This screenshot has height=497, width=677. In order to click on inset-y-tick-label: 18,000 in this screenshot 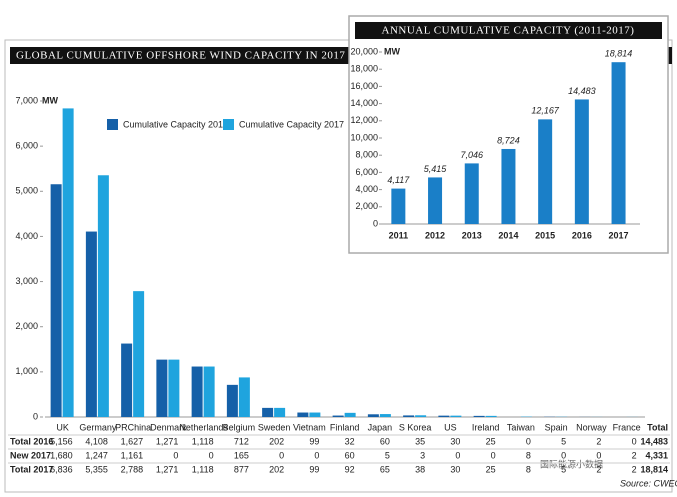, I will do `click(364, 69)`.